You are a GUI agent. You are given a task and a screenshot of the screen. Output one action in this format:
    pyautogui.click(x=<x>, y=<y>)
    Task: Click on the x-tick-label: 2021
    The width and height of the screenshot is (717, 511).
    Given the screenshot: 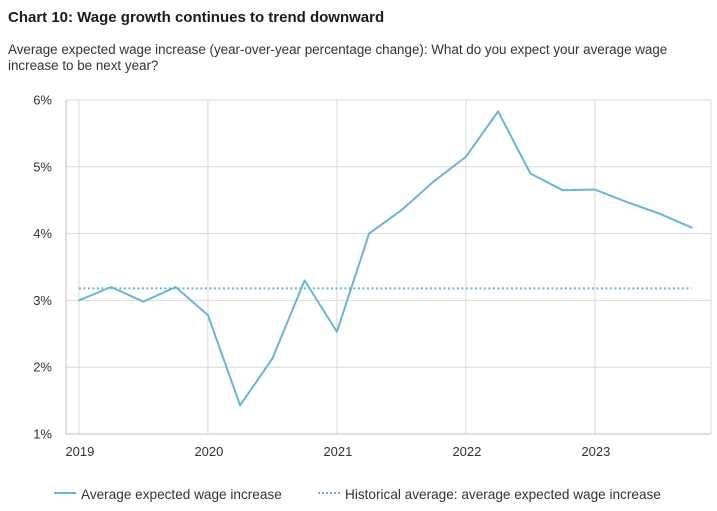 What is the action you would take?
    pyautogui.click(x=337, y=451)
    